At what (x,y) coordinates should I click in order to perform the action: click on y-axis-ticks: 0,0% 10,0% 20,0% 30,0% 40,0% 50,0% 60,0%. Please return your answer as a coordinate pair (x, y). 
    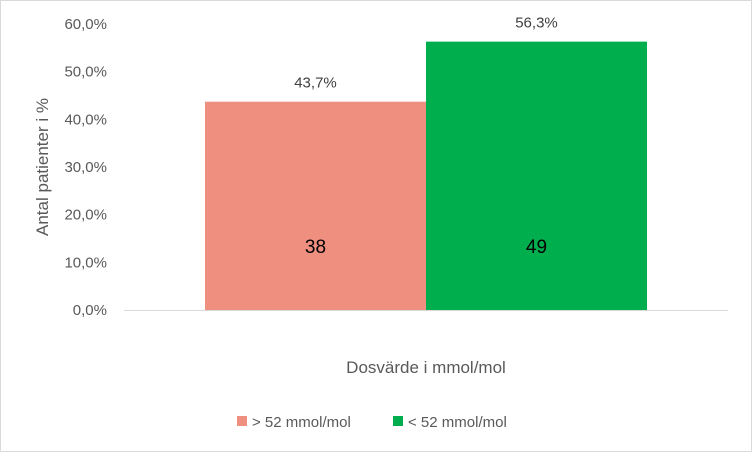
    Looking at the image, I should click on (85, 167).